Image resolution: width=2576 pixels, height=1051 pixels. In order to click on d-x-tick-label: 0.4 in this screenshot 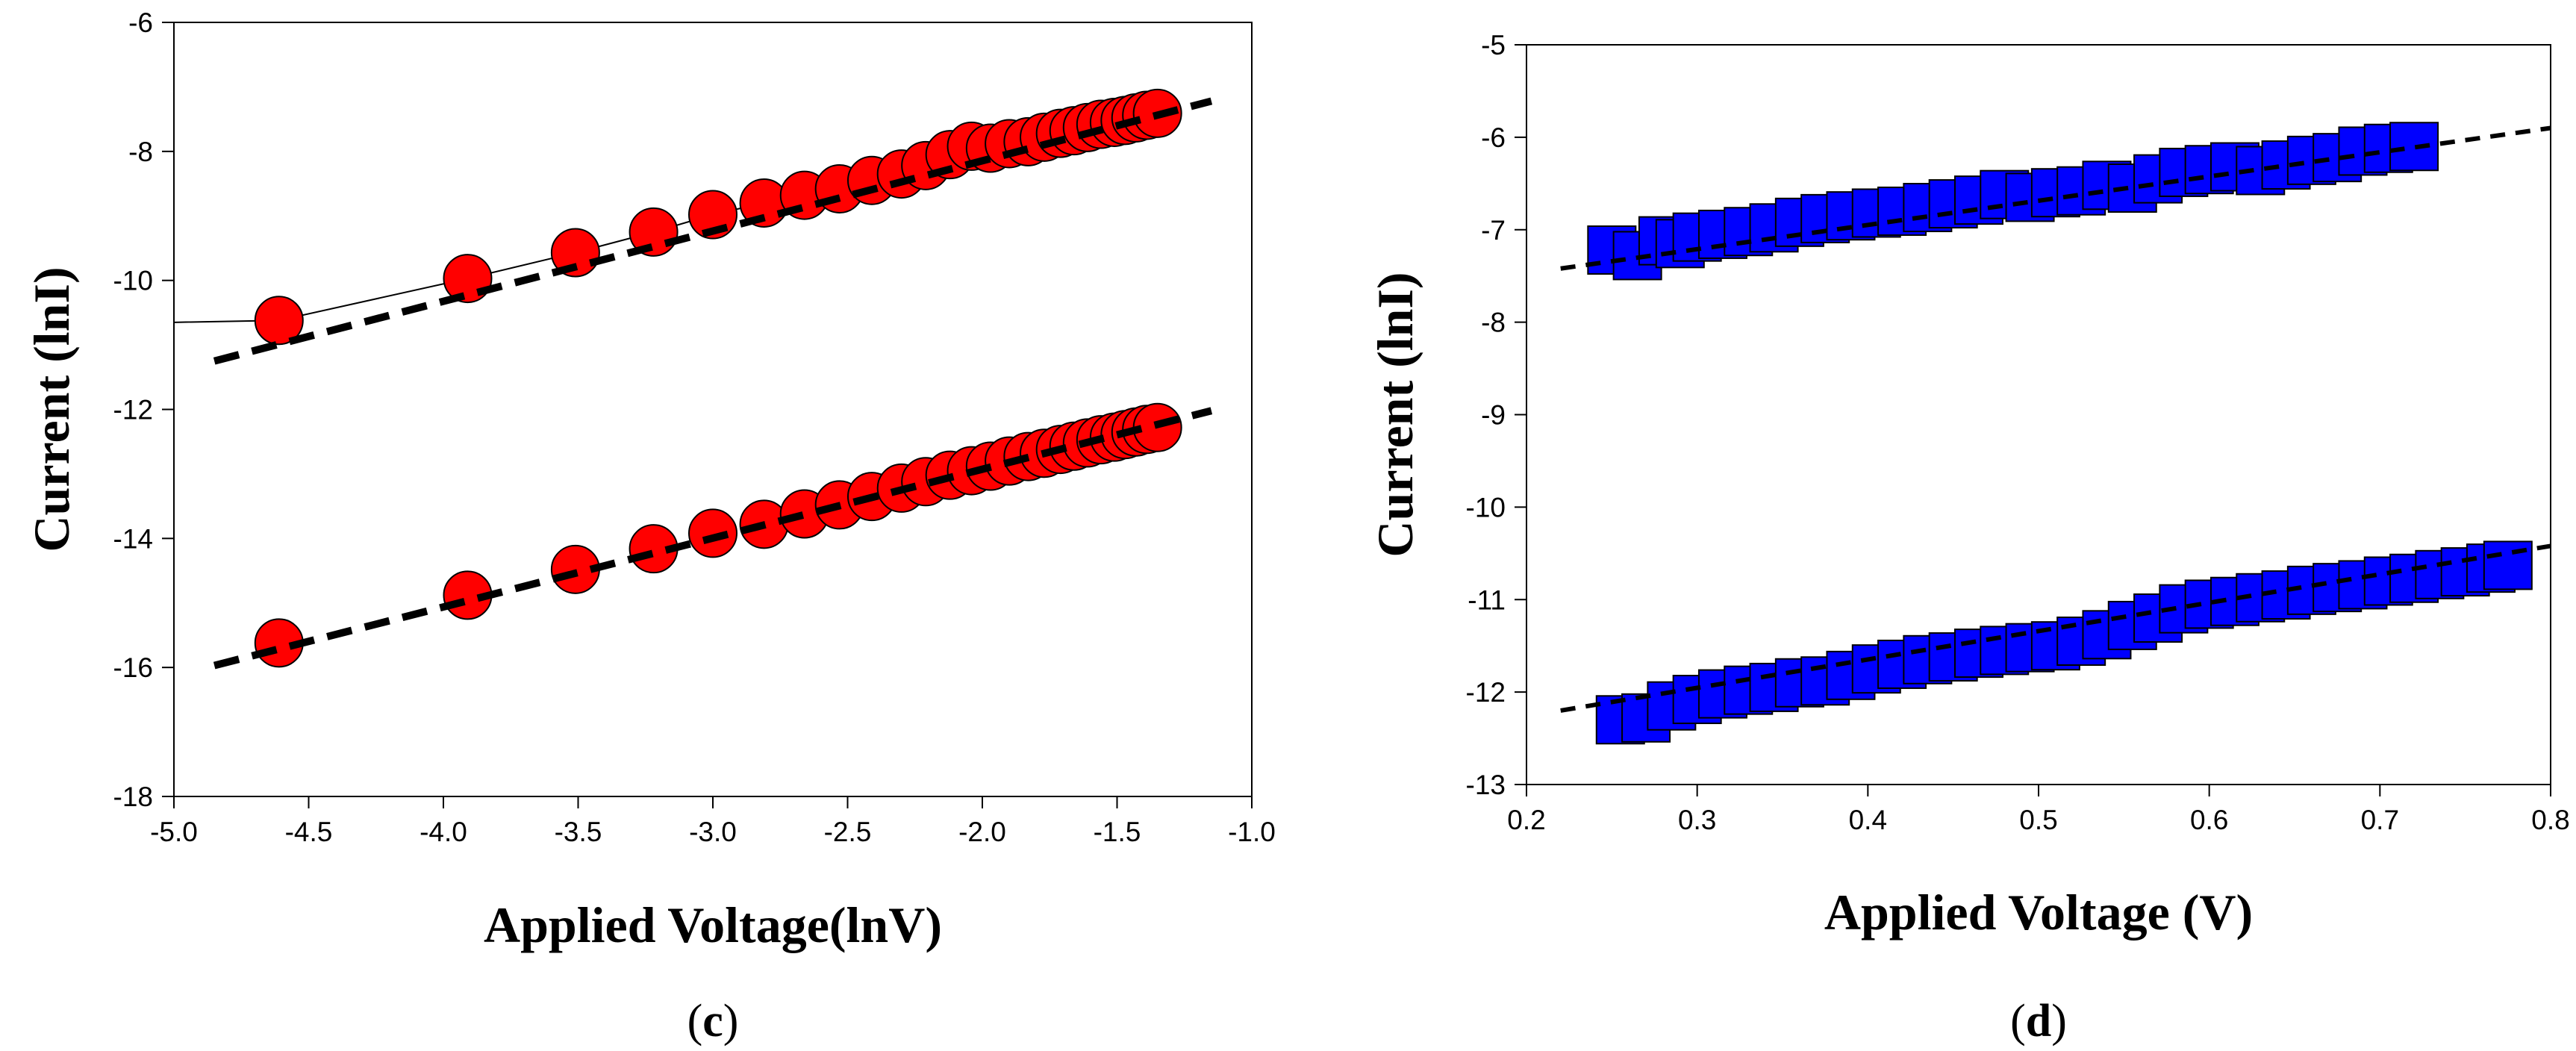, I will do `click(1868, 820)`.